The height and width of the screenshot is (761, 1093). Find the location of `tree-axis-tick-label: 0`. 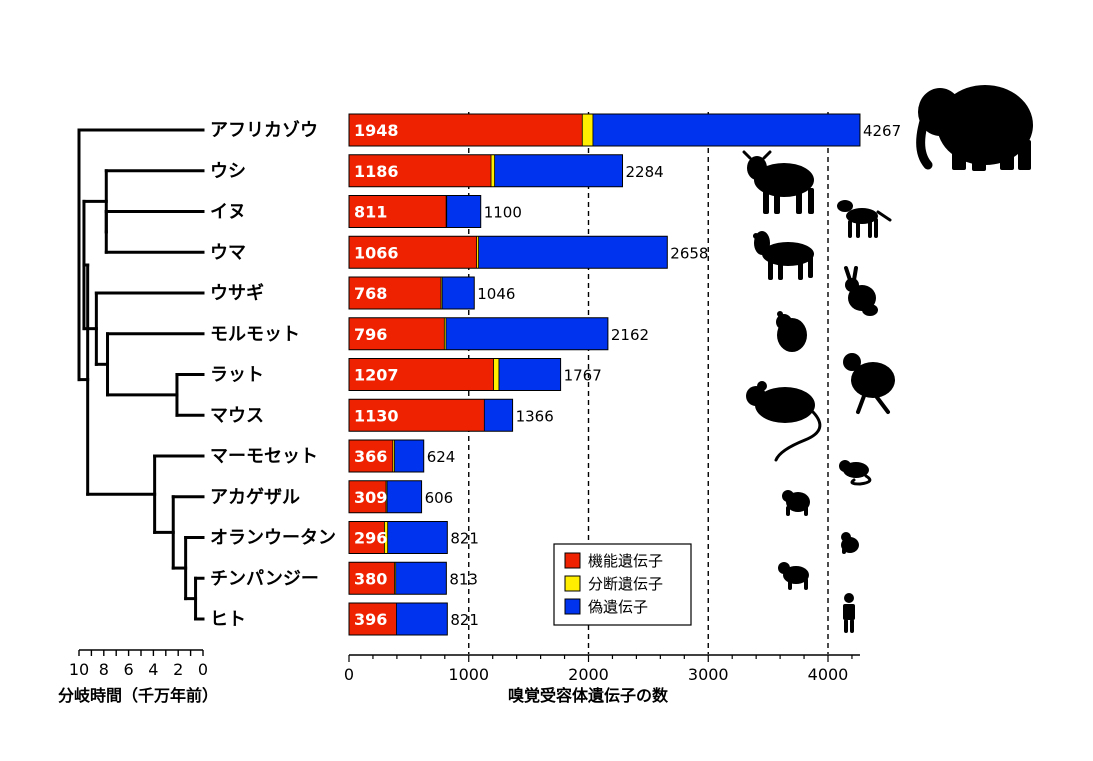

tree-axis-tick-label: 0 is located at coordinates (203, 669).